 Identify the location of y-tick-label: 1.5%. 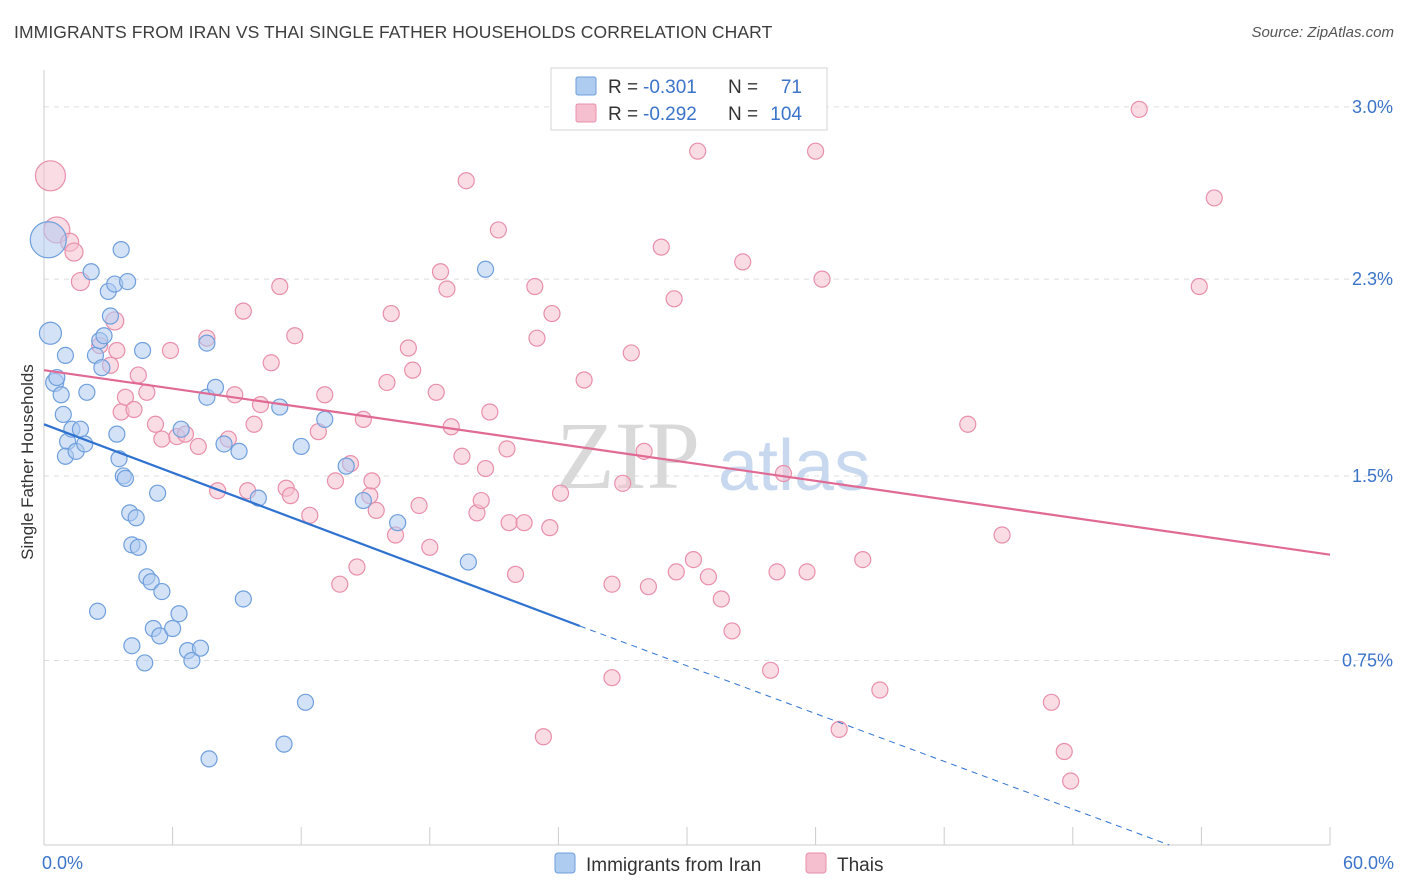
(1372, 476).